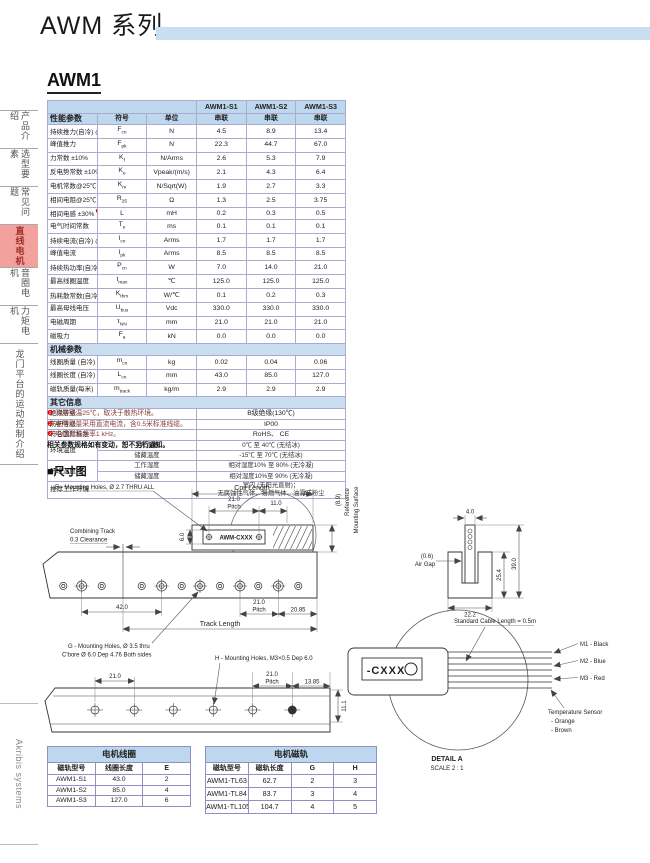  Describe the element at coordinates (119, 790) in the screenshot. I see `table-row: AWM1-S2 85.0 4` at that location.